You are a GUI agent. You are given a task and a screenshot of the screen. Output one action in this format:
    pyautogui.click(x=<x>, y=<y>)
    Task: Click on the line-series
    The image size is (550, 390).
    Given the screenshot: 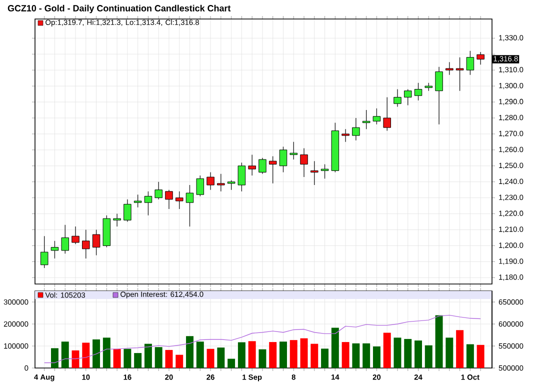 What is the action you would take?
    pyautogui.click(x=262, y=339)
    